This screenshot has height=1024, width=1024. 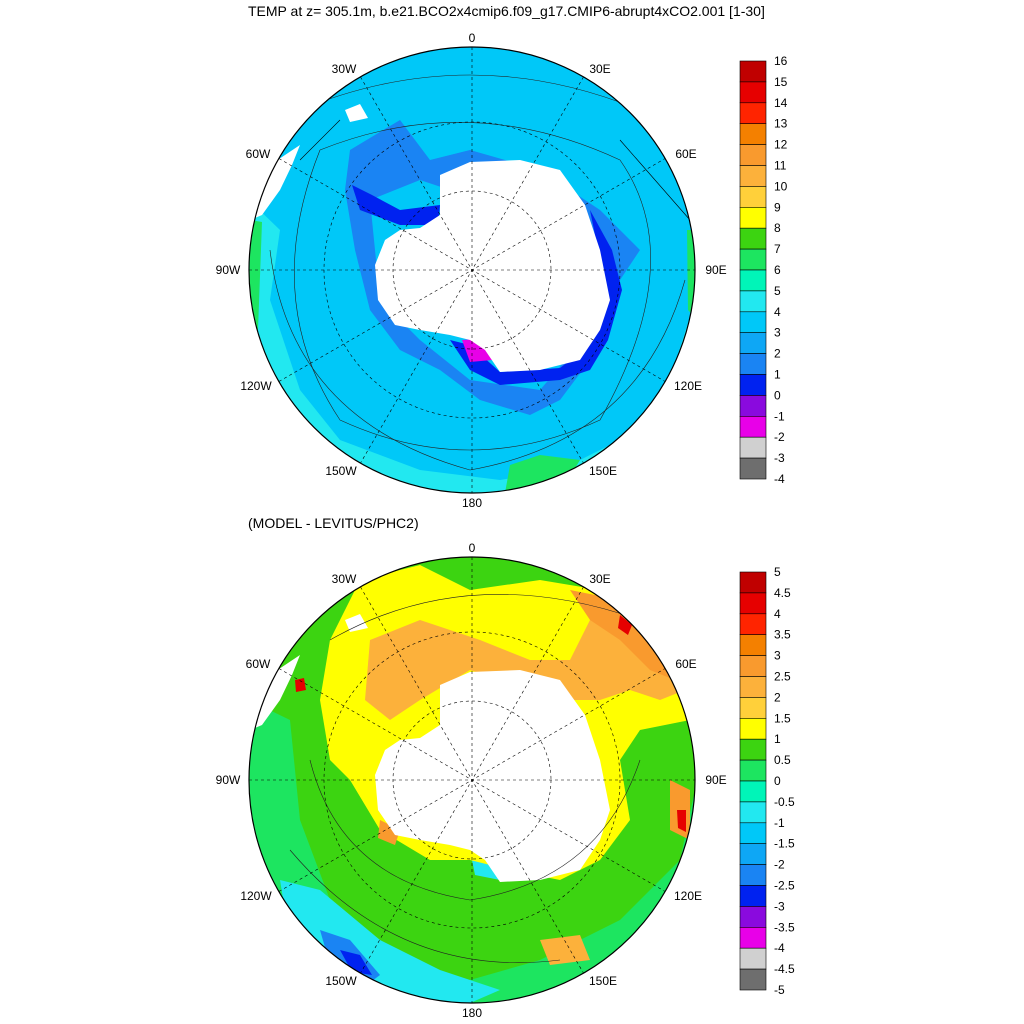 I want to click on top-lon-180-label: 180, so click(x=472, y=503).